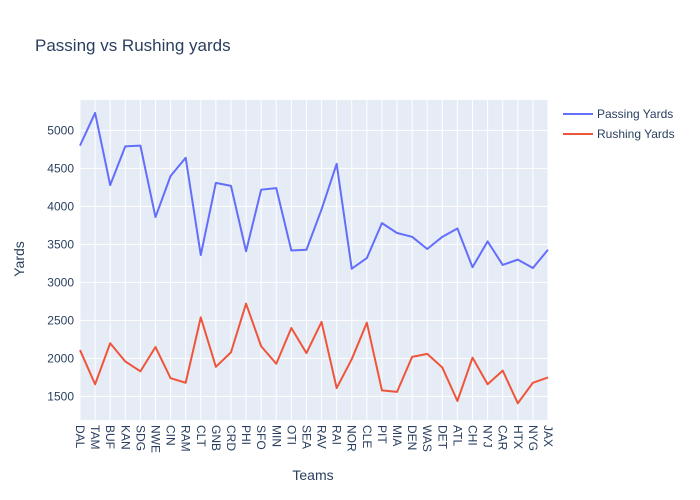  I want to click on x-tick-label: OTI, so click(291, 435).